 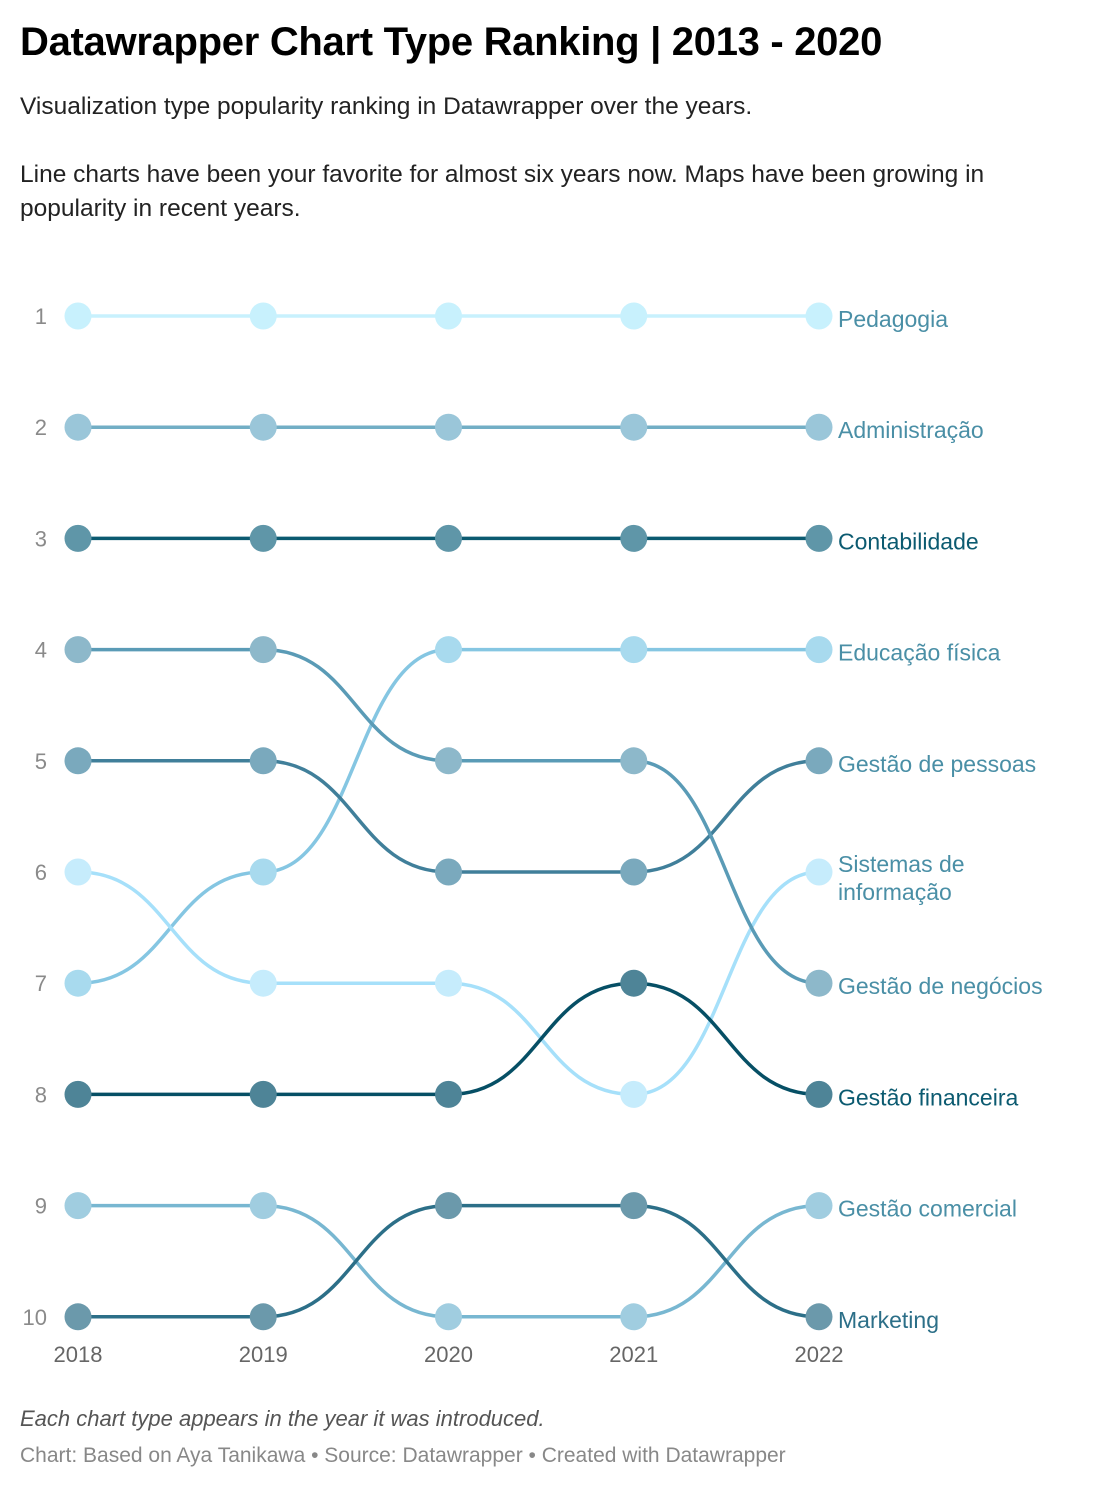 I want to click on series-label: Gestão comercial, so click(x=927, y=1209).